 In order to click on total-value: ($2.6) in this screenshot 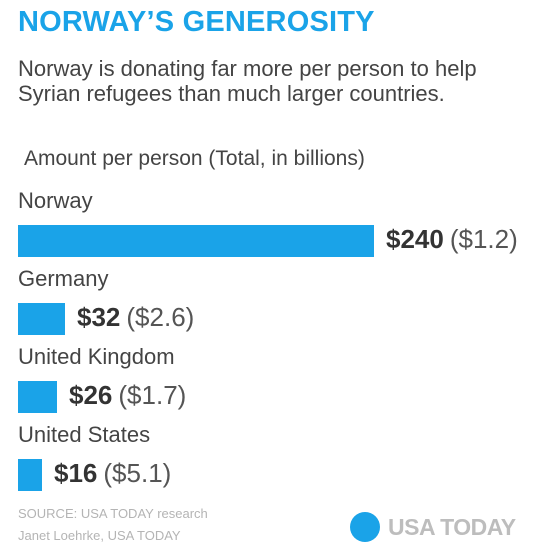, I will do `click(160, 317)`.